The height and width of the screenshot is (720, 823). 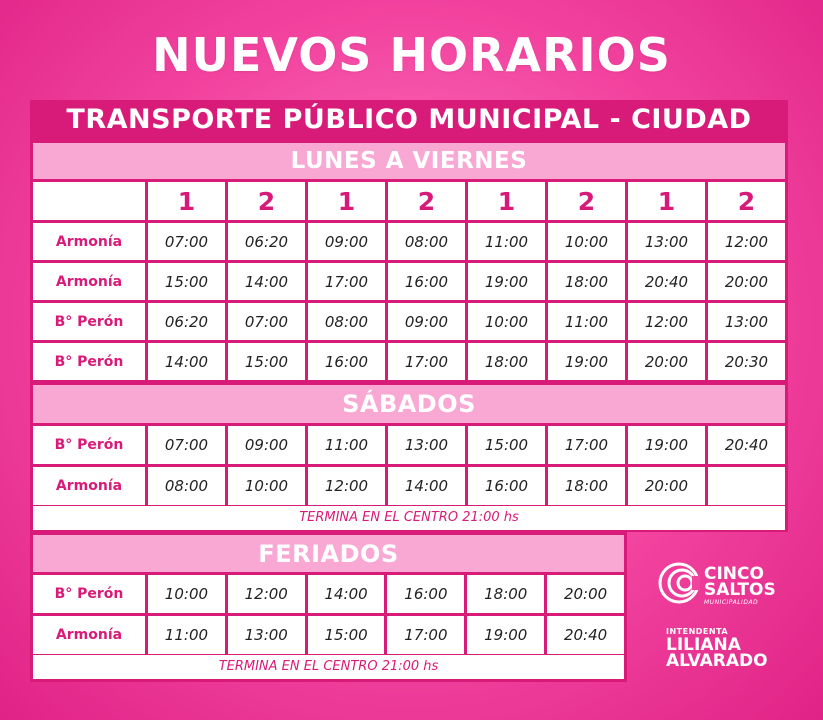 I want to click on header-corner-cell, so click(x=89, y=201).